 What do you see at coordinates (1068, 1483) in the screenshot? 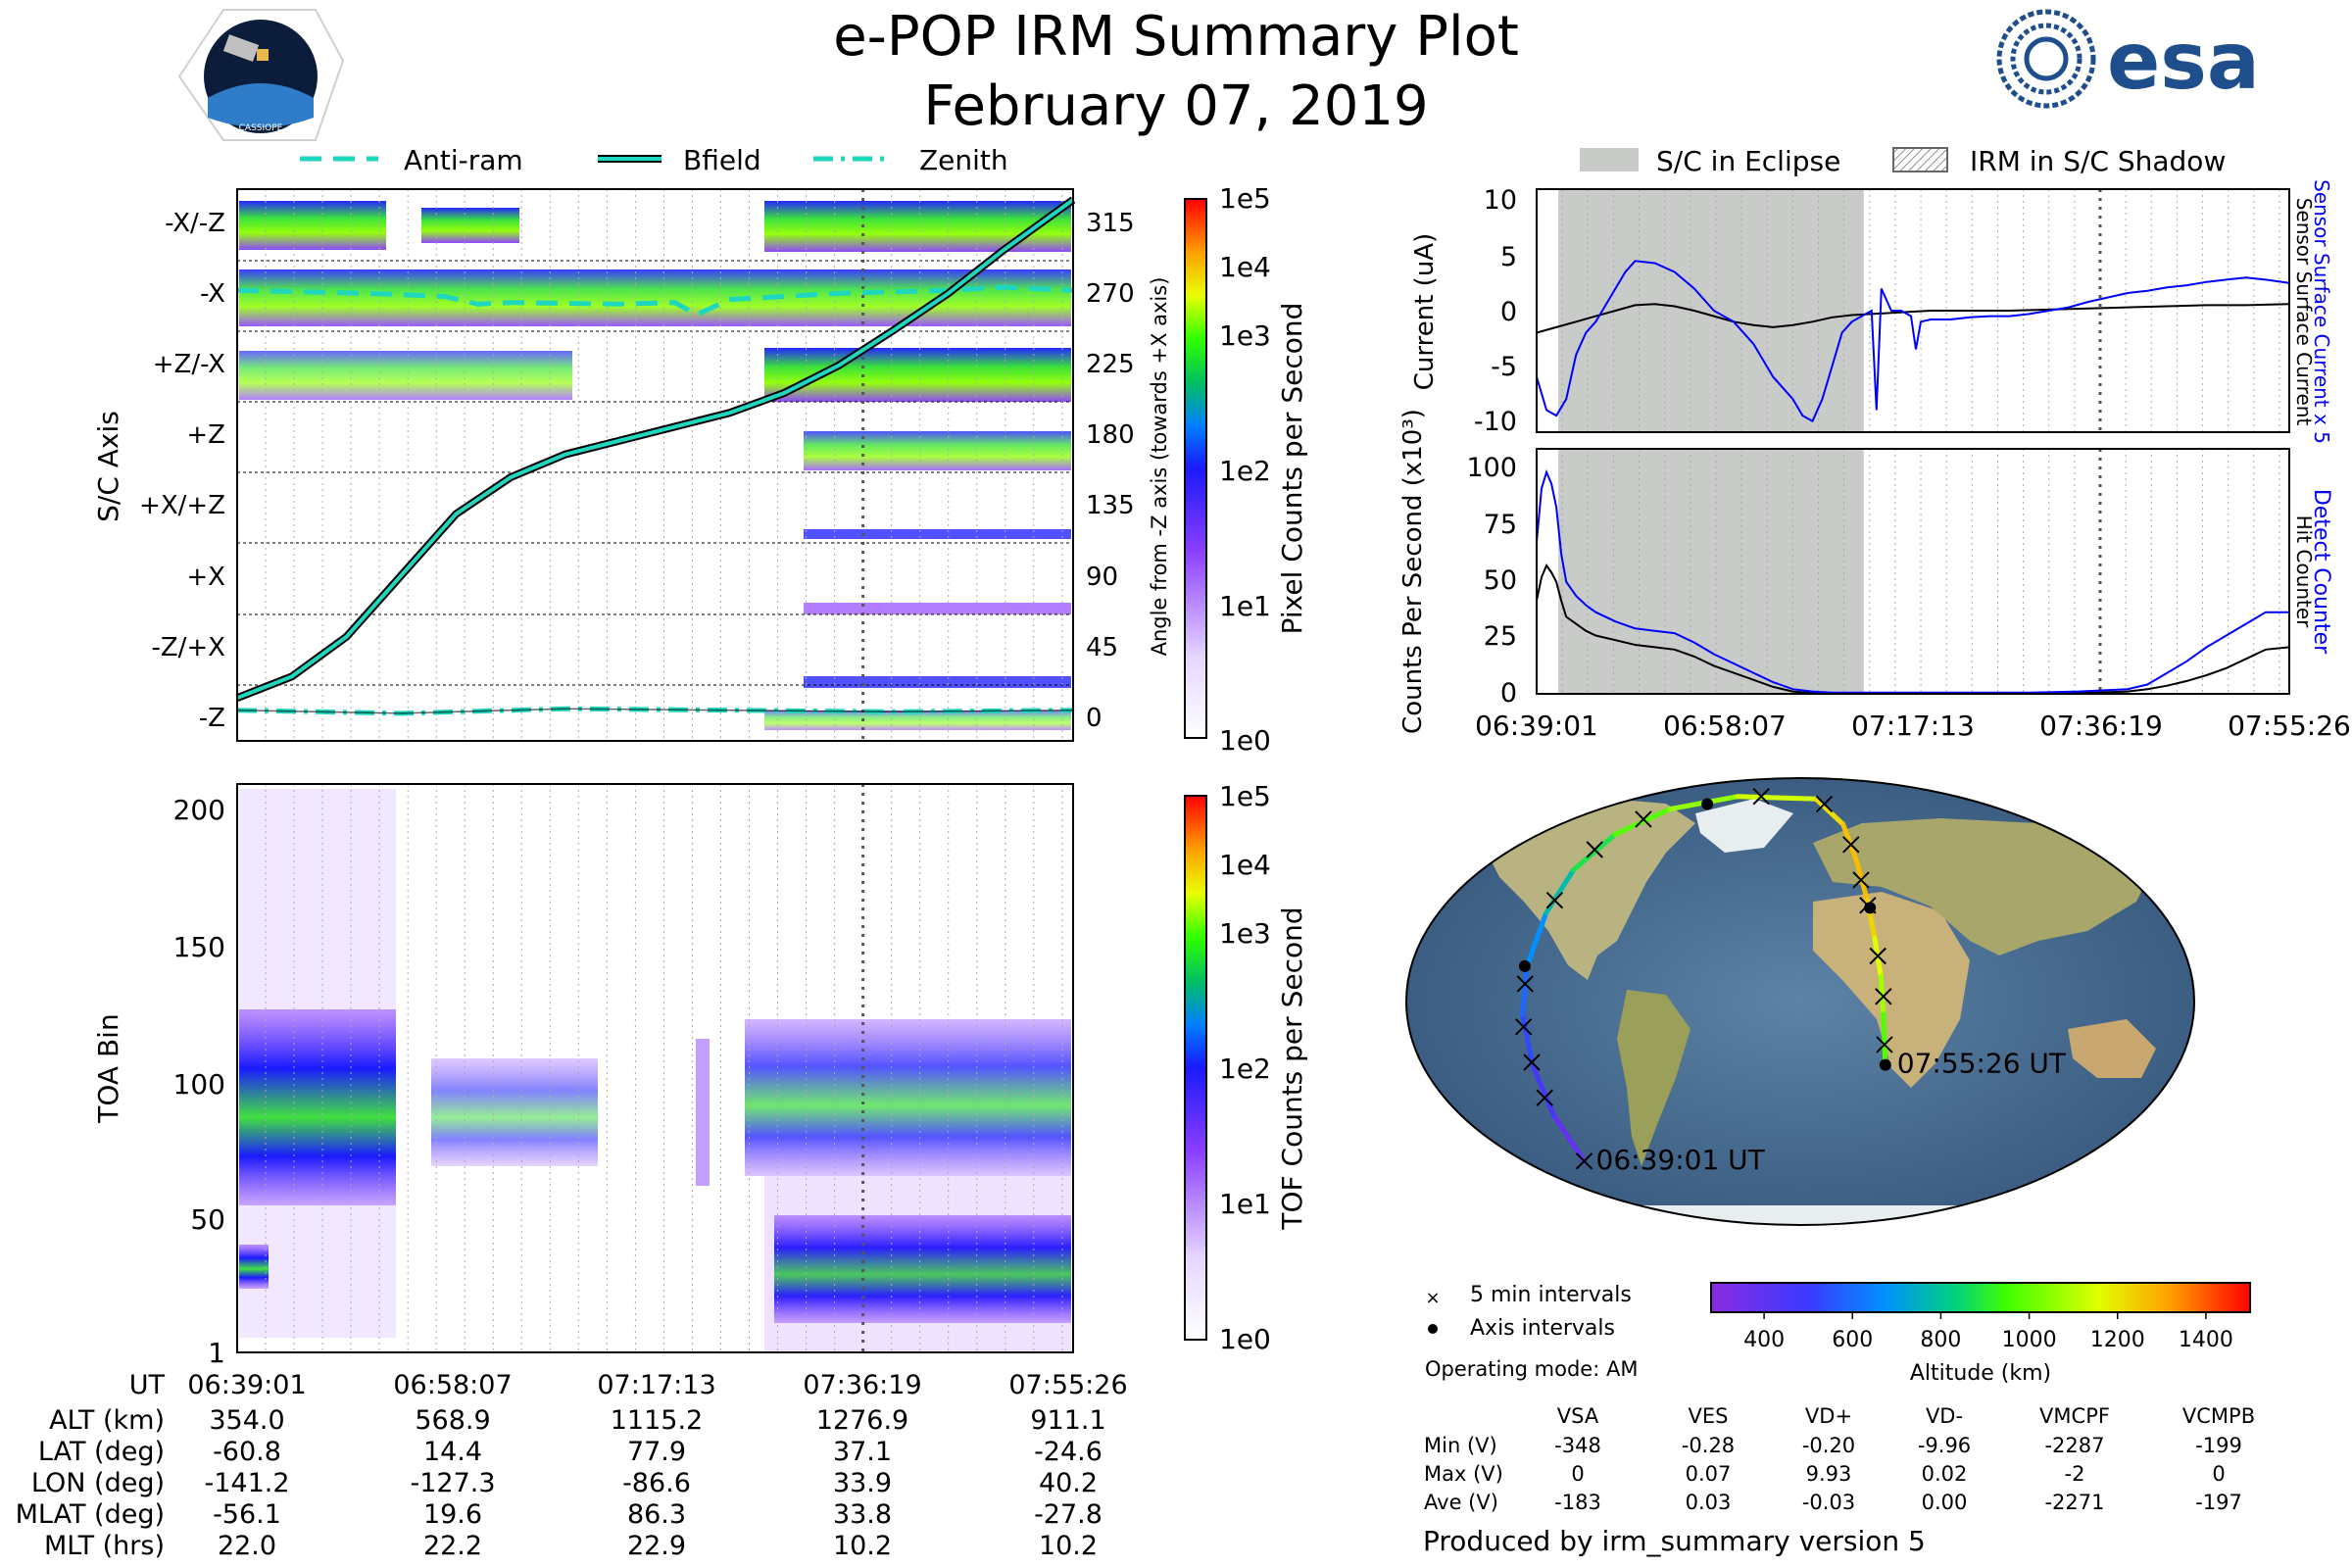
I see `ephemeris-value: 40.2` at bounding box center [1068, 1483].